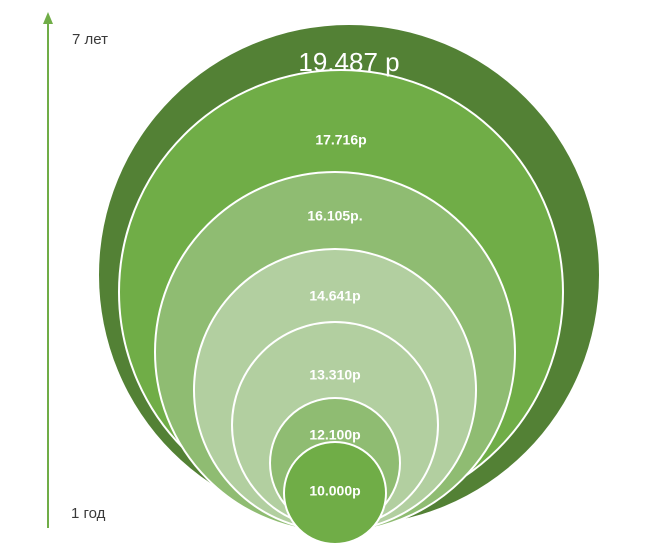 The height and width of the screenshot is (549, 659). What do you see at coordinates (334, 296) in the screenshot?
I see `ring-label-4: 14.641р` at bounding box center [334, 296].